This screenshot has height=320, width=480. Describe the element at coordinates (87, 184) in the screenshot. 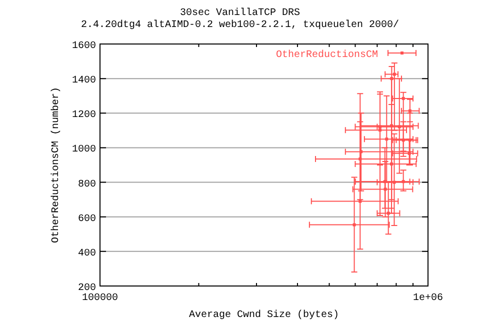

I see `y-tick-label: 800` at that location.